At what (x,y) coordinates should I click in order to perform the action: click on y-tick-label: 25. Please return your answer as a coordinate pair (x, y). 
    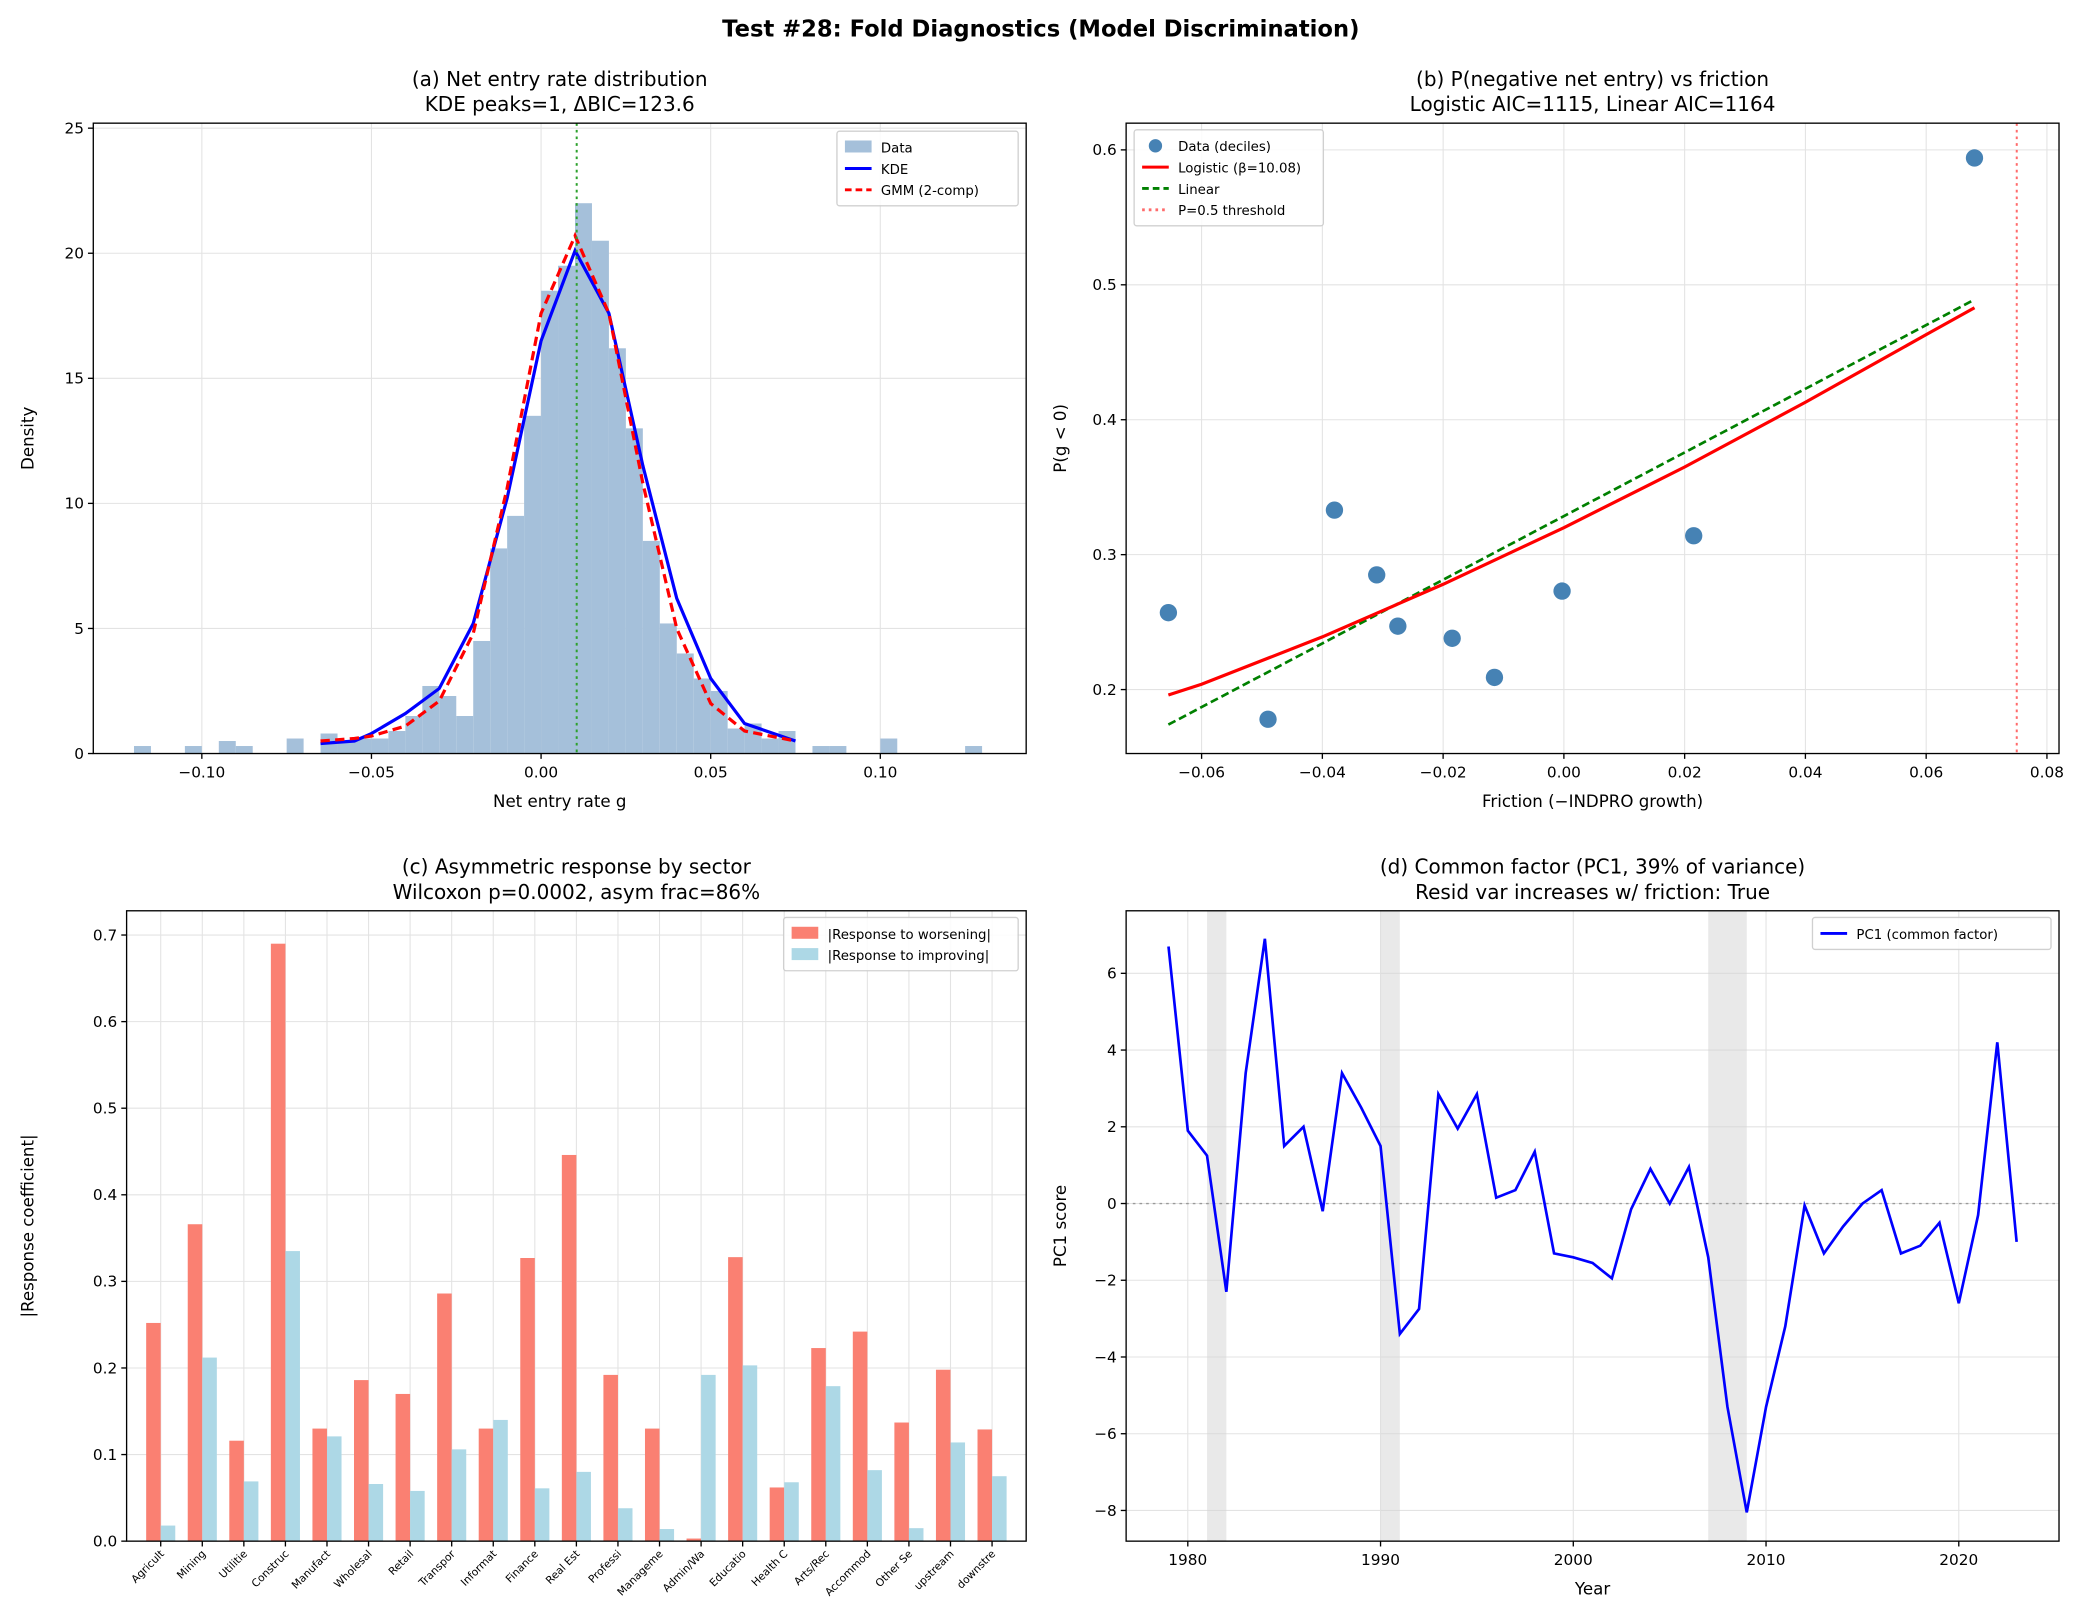
    Looking at the image, I should click on (73, 128).